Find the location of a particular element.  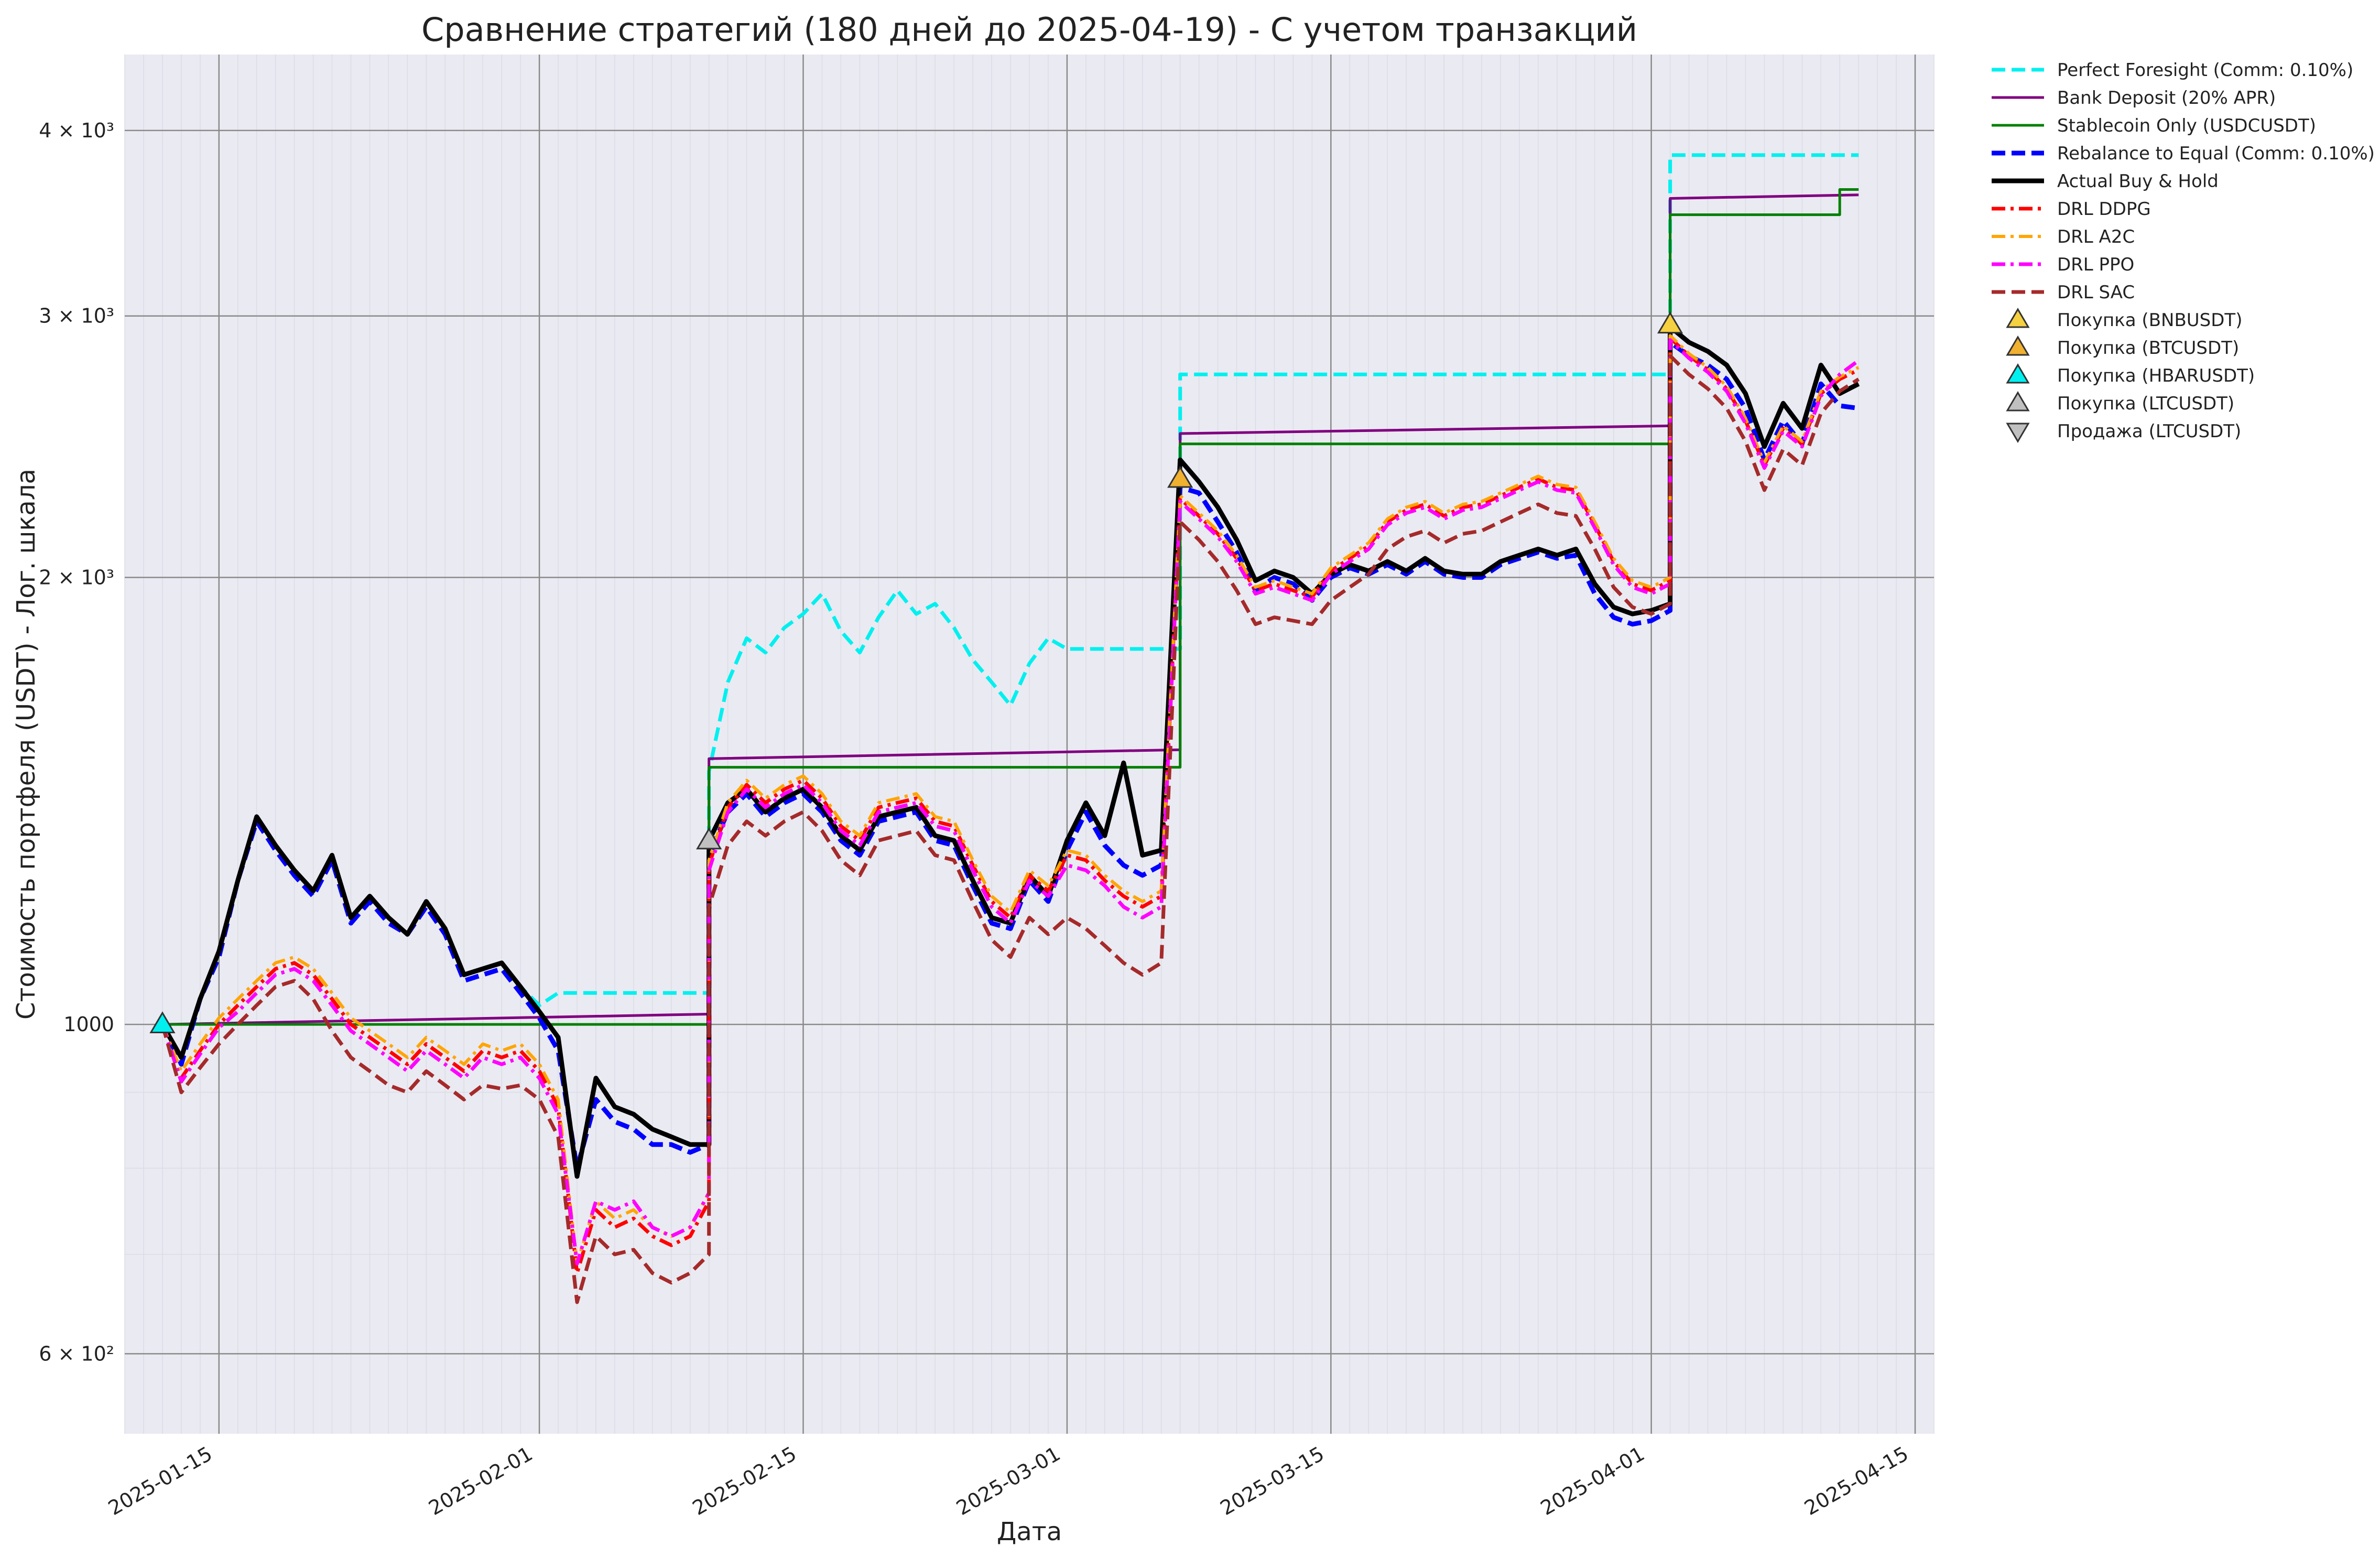

legend-label: Bank Deposit (20% APR) is located at coordinates (2167, 98).